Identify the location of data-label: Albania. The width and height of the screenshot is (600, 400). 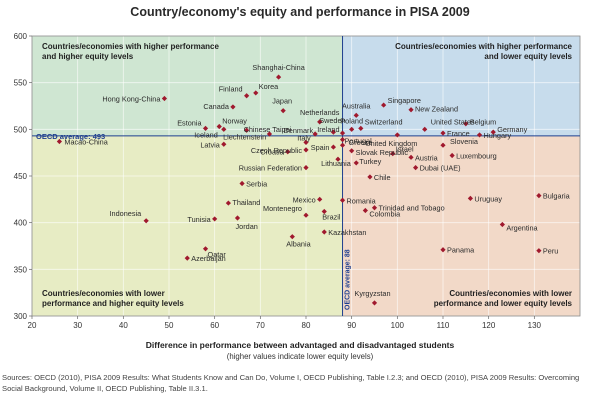
(298, 244).